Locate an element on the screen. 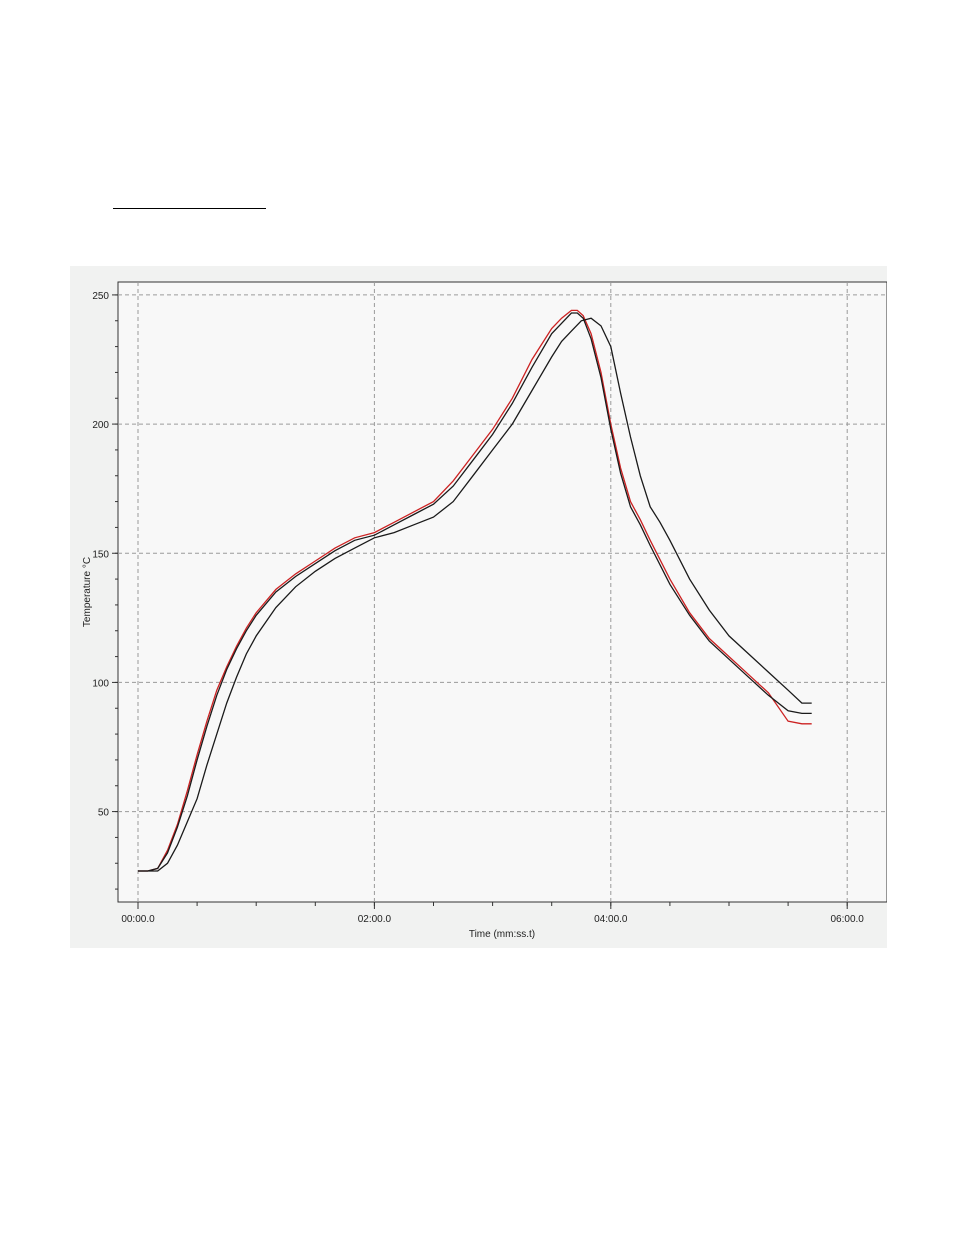  x-axis-ticks: 00:00.0 02:00.0 04:00.0 06:00.0 is located at coordinates (492, 913).